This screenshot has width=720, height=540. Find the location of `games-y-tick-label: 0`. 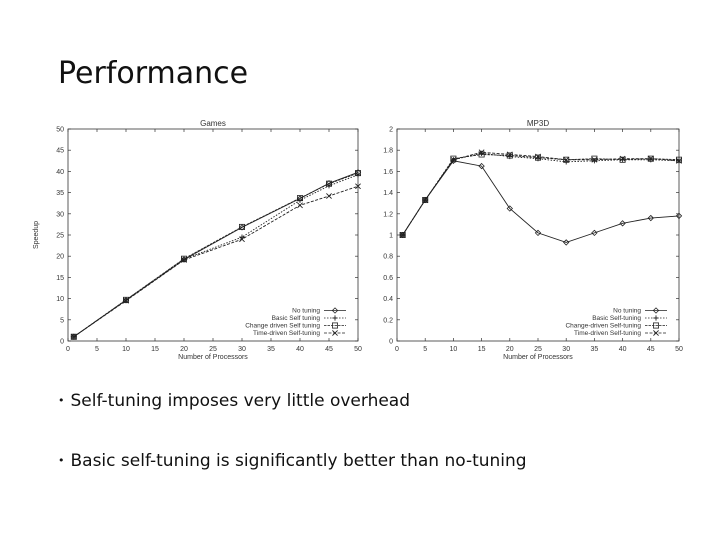

games-y-tick-label: 0 is located at coordinates (62, 342).